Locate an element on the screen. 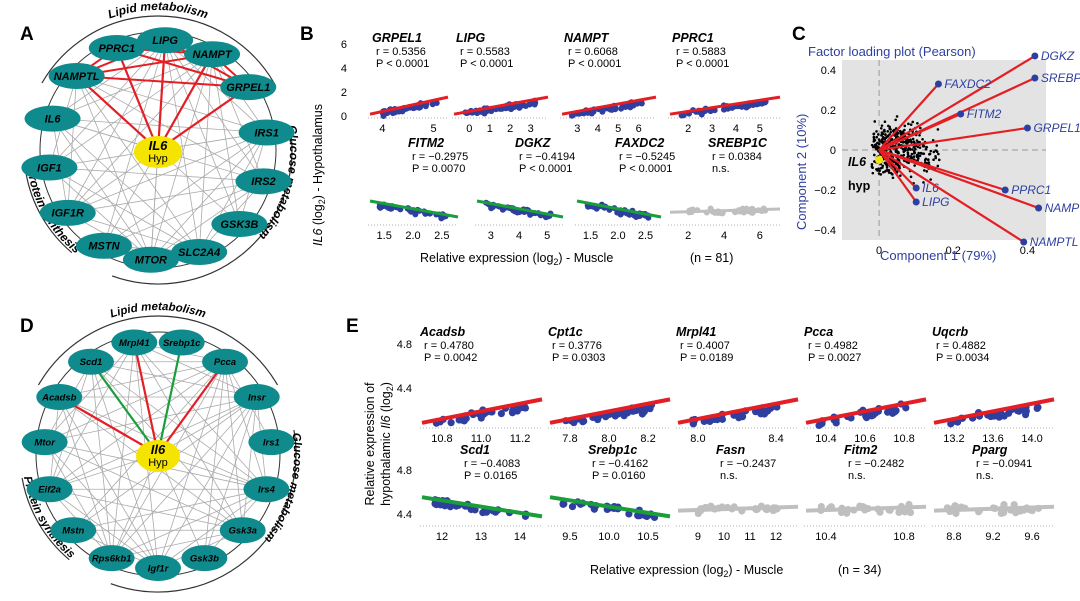  r-value: r = −0.2482 is located at coordinates (876, 464).